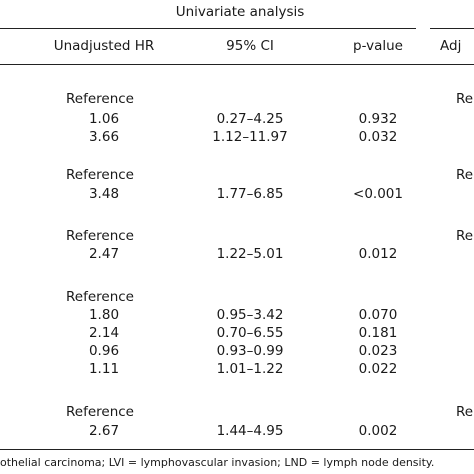  What do you see at coordinates (104, 254) in the screenshot?
I see `group-3-row-1-hr: 2.47` at bounding box center [104, 254].